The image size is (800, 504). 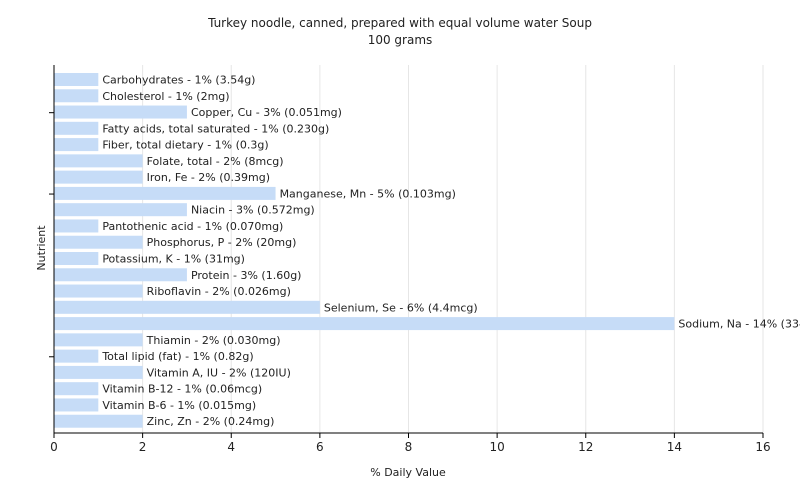 What do you see at coordinates (208, 177) in the screenshot?
I see `bar-label-6: Iron, Fe - 2% (0.39mg)` at bounding box center [208, 177].